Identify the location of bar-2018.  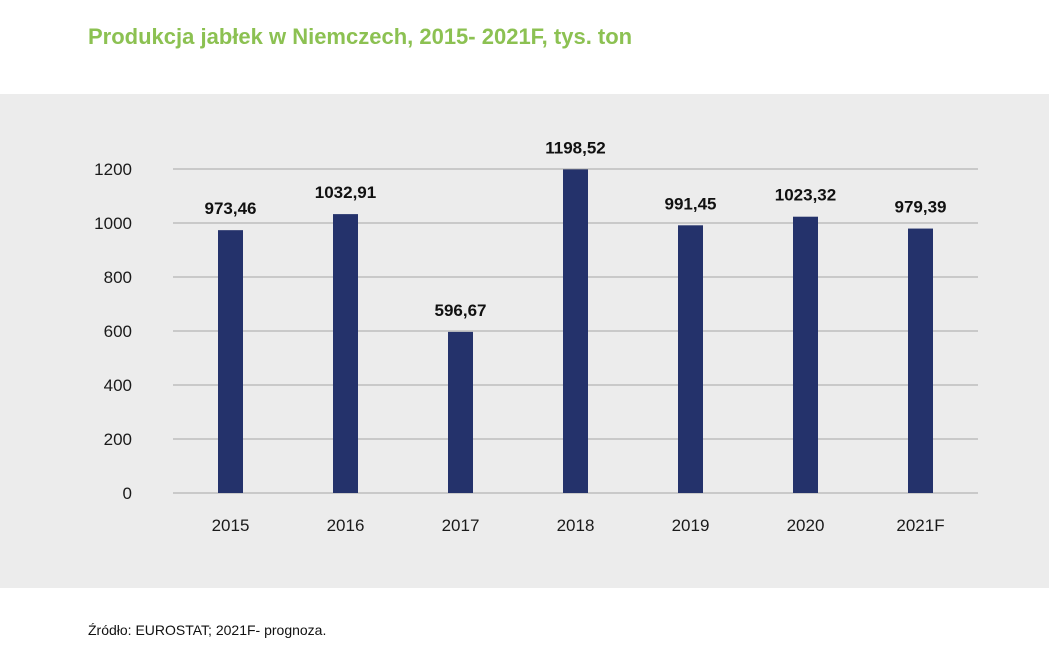
(575, 331).